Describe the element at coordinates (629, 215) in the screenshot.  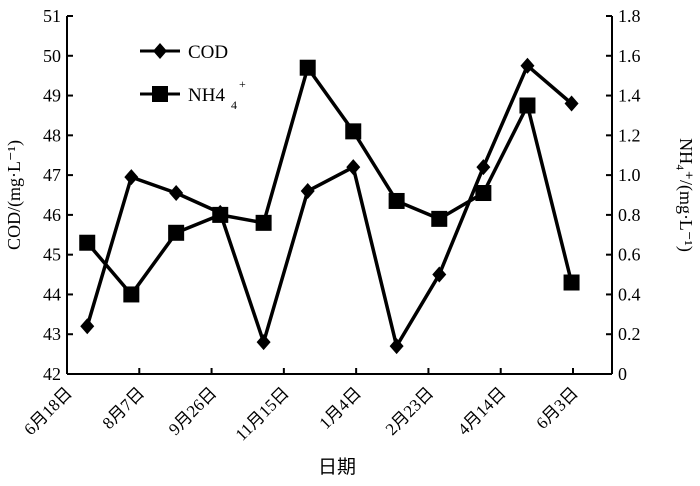
I see `y-tick-label-right: 0.8` at that location.